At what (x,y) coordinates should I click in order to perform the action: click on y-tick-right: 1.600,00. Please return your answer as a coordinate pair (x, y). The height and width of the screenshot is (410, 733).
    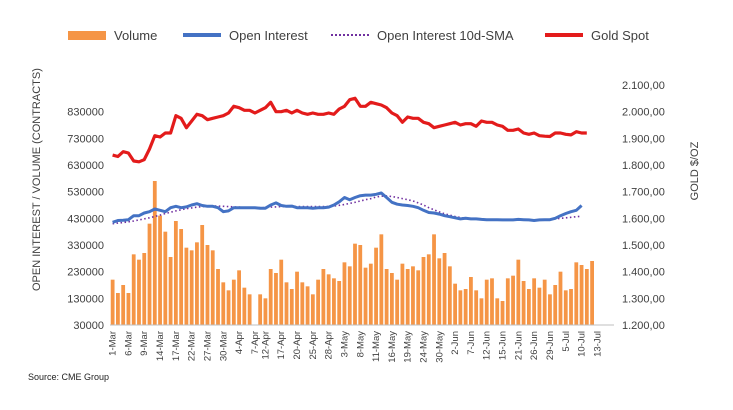
    Looking at the image, I should click on (643, 219).